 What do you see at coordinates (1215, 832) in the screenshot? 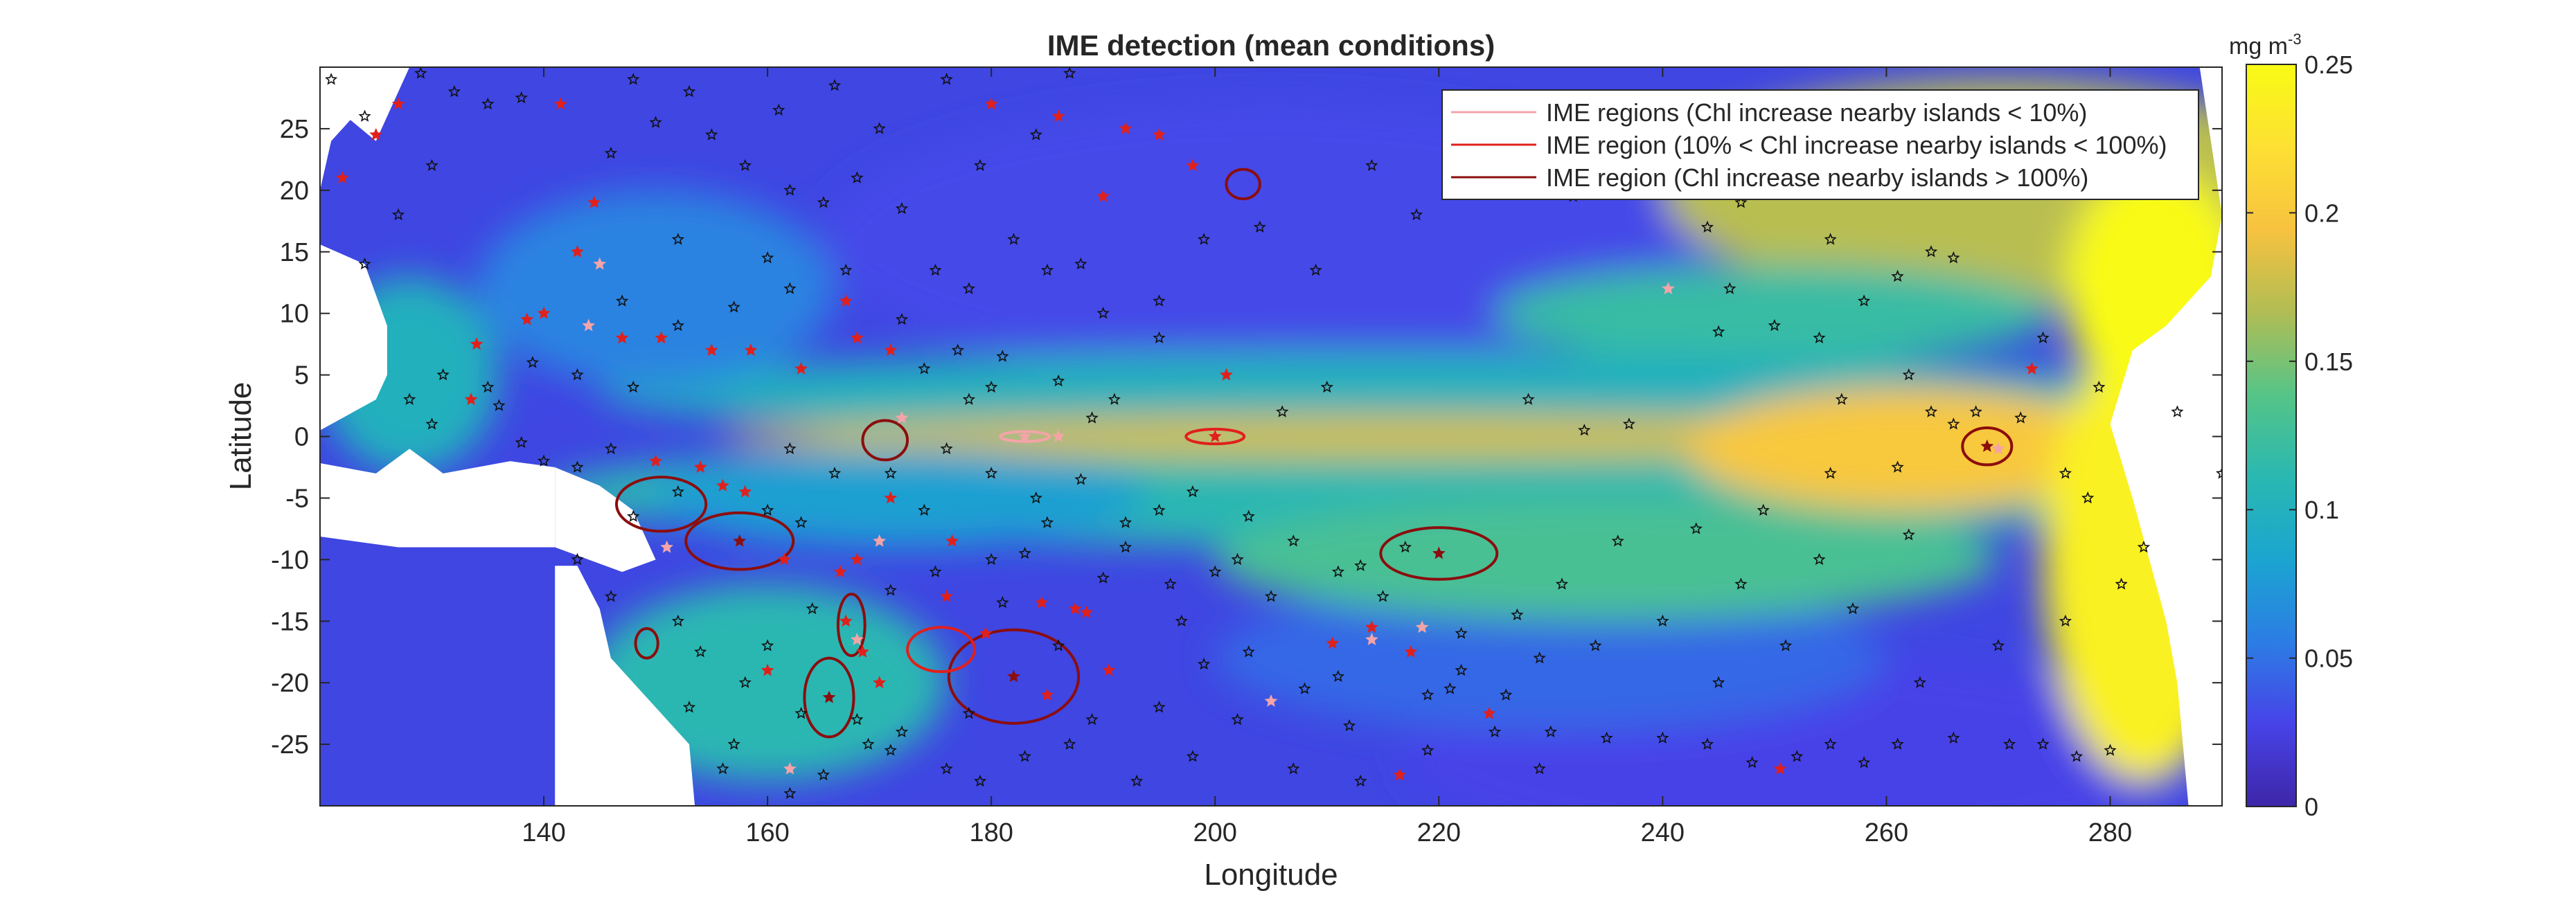
I see `x-tick-label: 200` at bounding box center [1215, 832].